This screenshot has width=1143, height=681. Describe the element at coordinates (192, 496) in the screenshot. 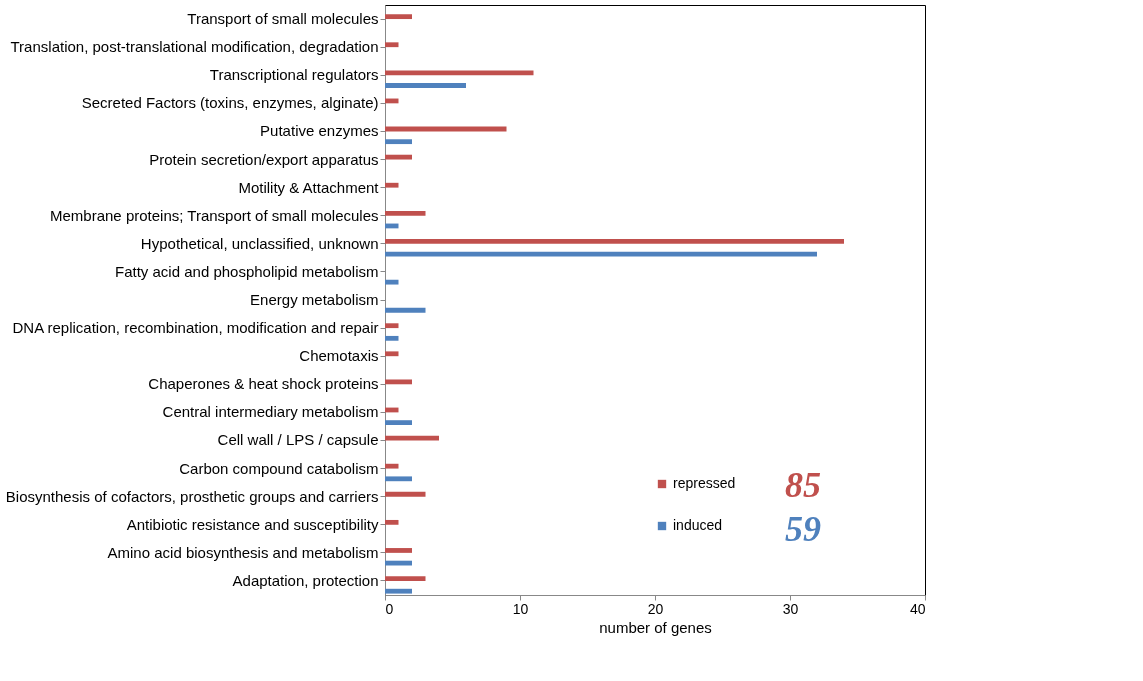

I see `y-tick-label: Biosynthesis of cofactors, prosthetic groups and carriers` at that location.